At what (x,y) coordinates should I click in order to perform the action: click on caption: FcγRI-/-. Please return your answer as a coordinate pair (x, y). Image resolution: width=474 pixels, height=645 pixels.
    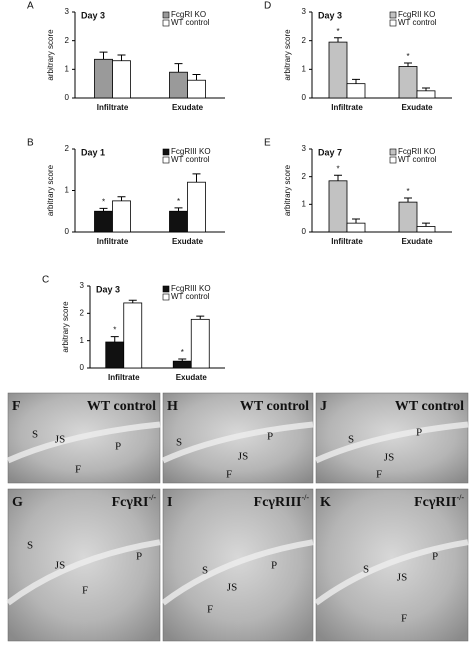
    Looking at the image, I should click on (134, 501).